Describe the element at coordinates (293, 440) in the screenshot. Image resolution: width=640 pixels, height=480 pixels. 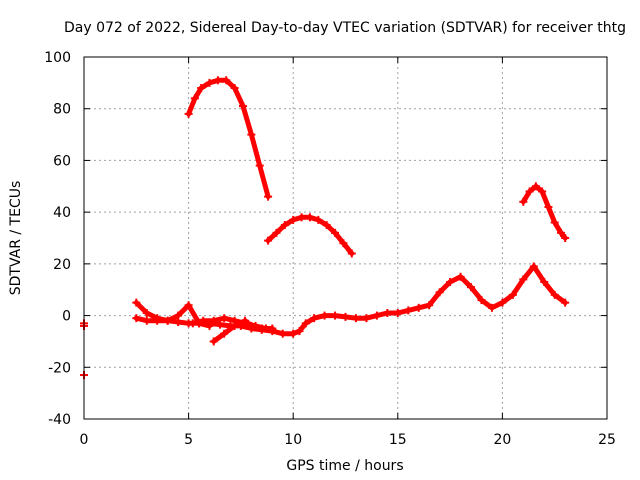
I see `x-tick-label: 10` at that location.